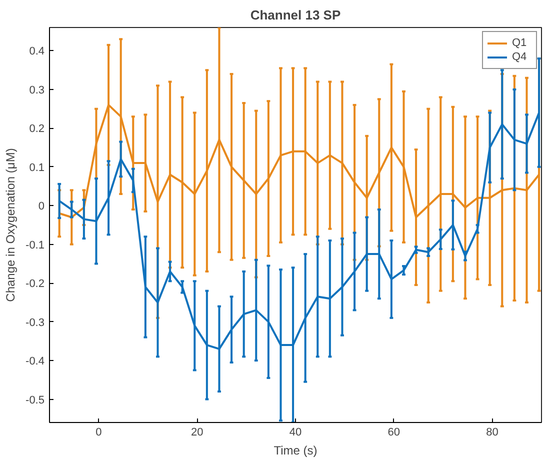 The width and height of the screenshot is (545, 460). I want to click on y-tick-label: 0.3, so click(37, 90).